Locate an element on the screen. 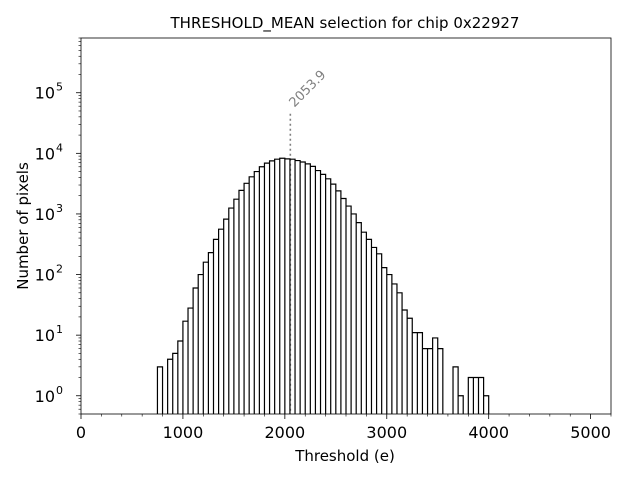  y-tick-exponent: 1 is located at coordinates (59, 329).